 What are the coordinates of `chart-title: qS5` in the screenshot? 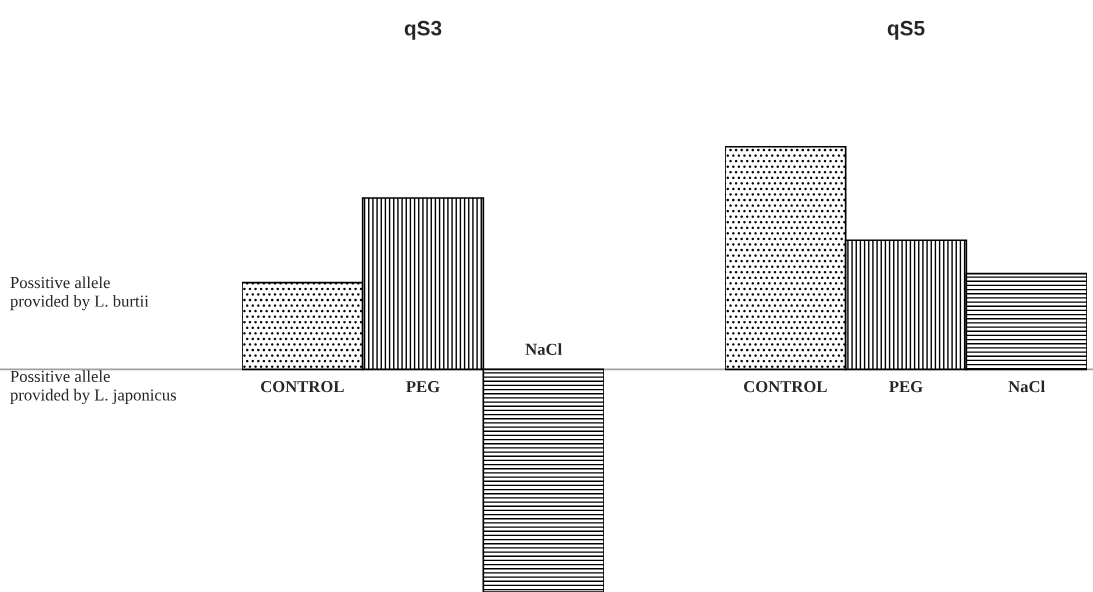 It's located at (906, 30).